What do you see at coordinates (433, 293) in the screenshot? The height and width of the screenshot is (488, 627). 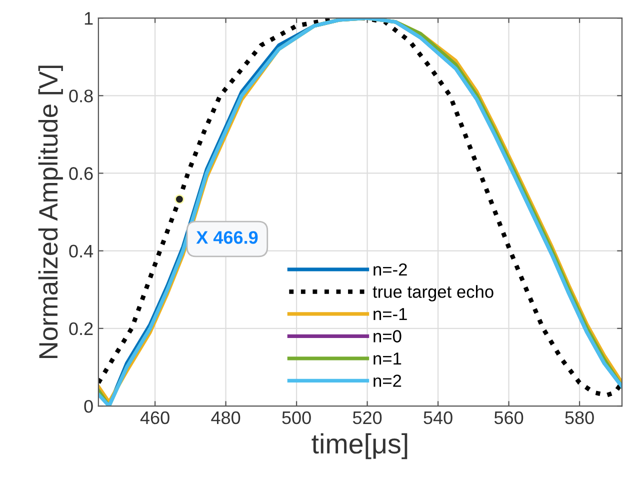 I see `legend-label: true target echo` at bounding box center [433, 293].